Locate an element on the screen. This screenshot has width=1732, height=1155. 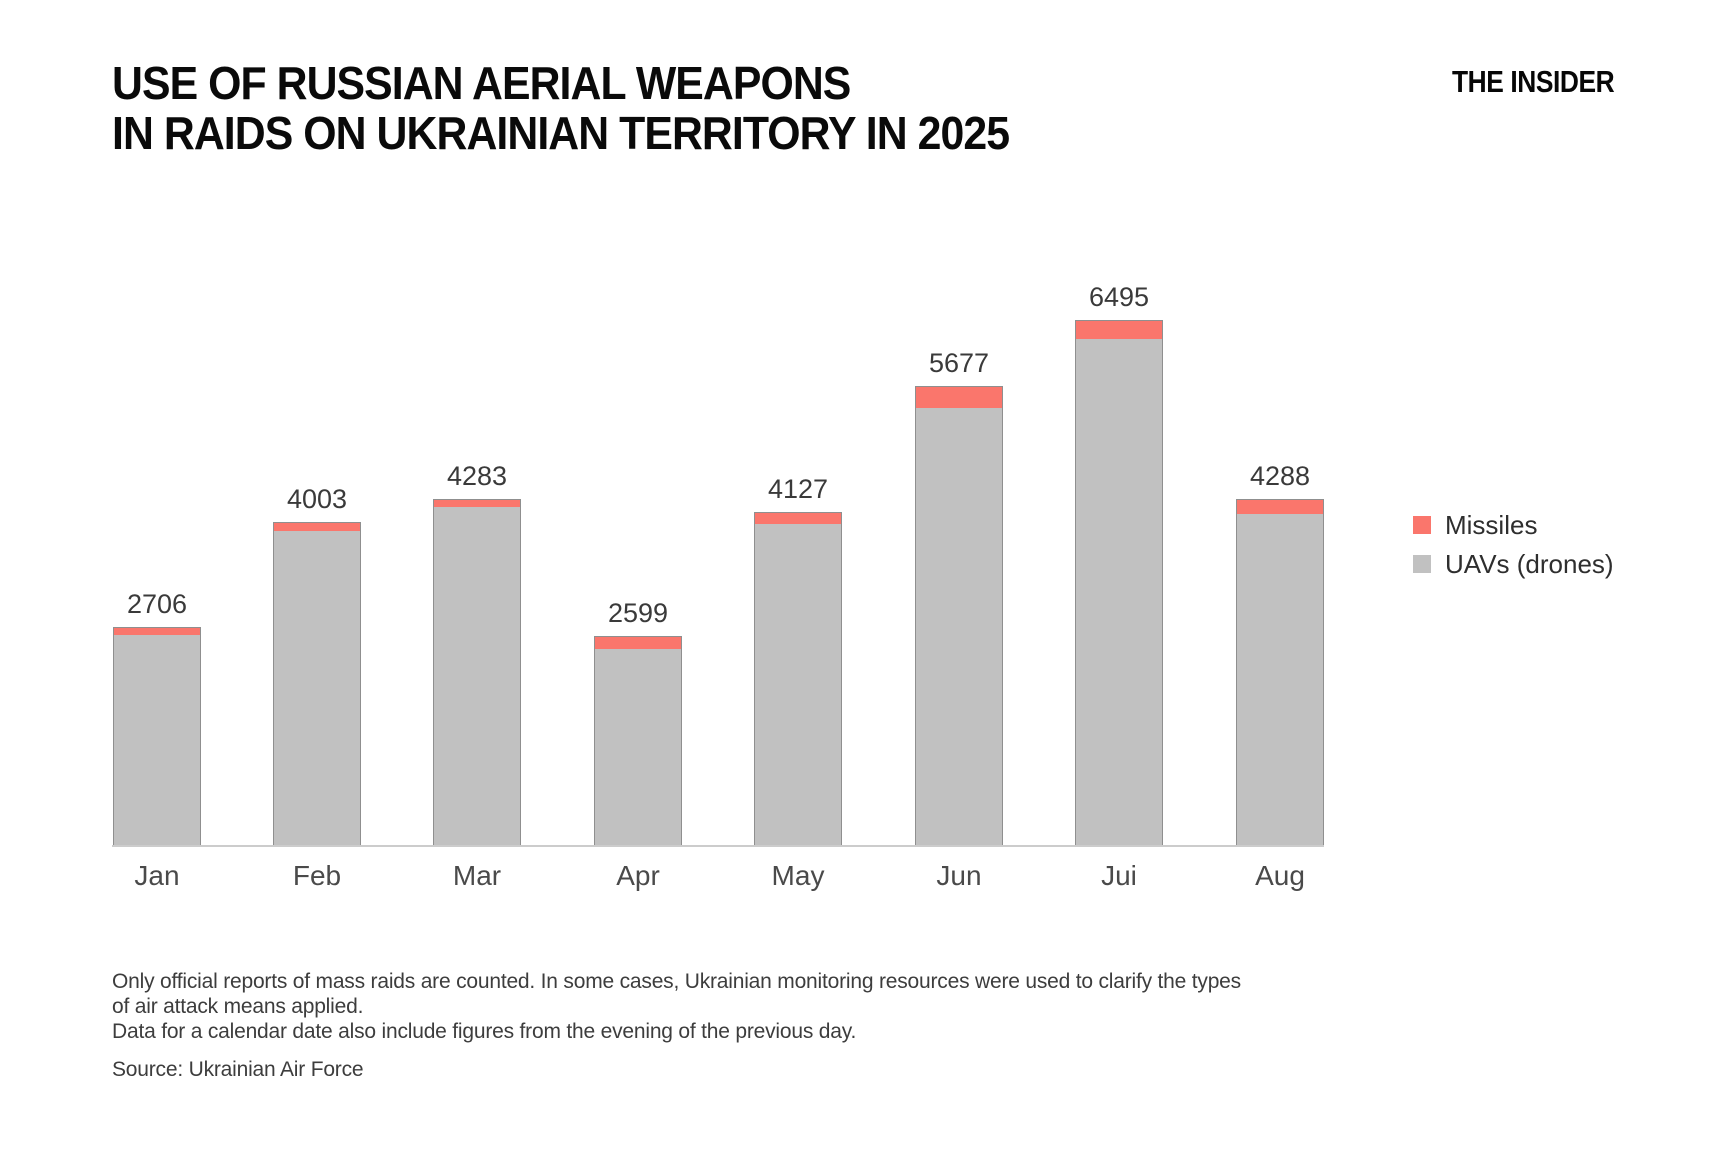
chart-legend: Missiles UAVs (drones) is located at coordinates (1513, 544).